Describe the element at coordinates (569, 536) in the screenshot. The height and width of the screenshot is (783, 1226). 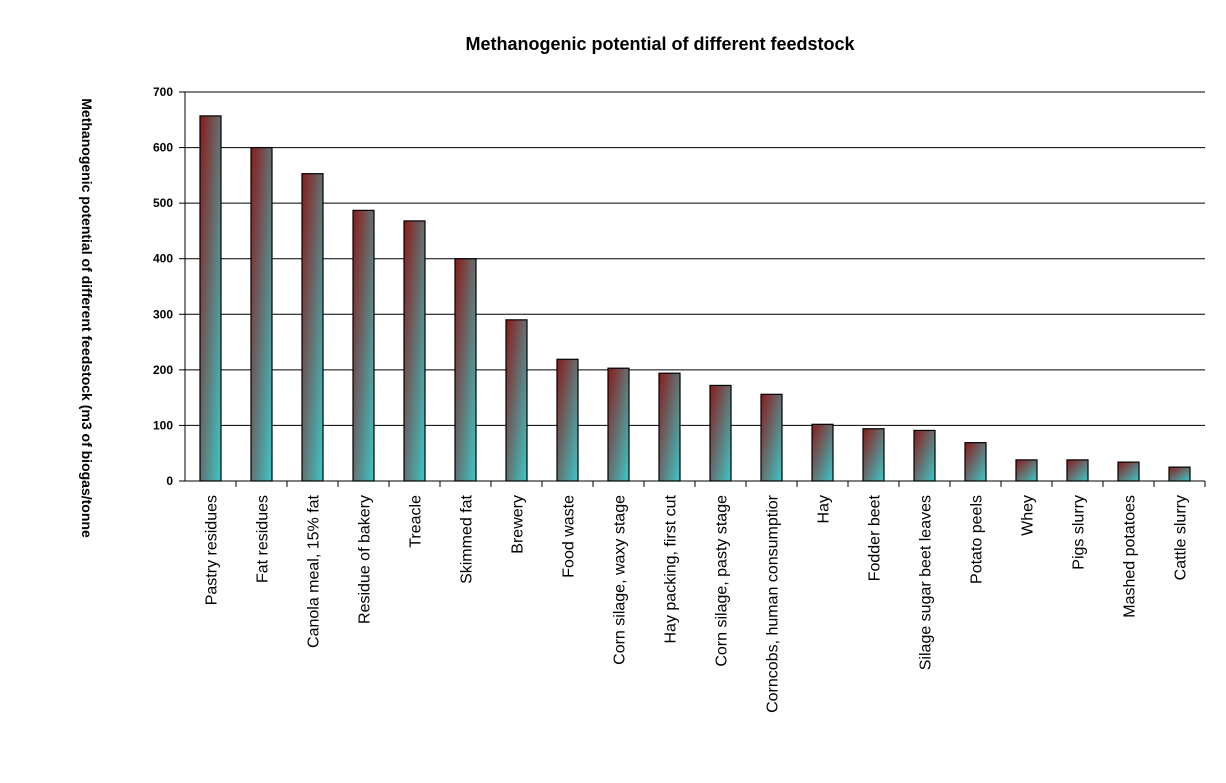
I see `x-tick-label: Food waste` at that location.